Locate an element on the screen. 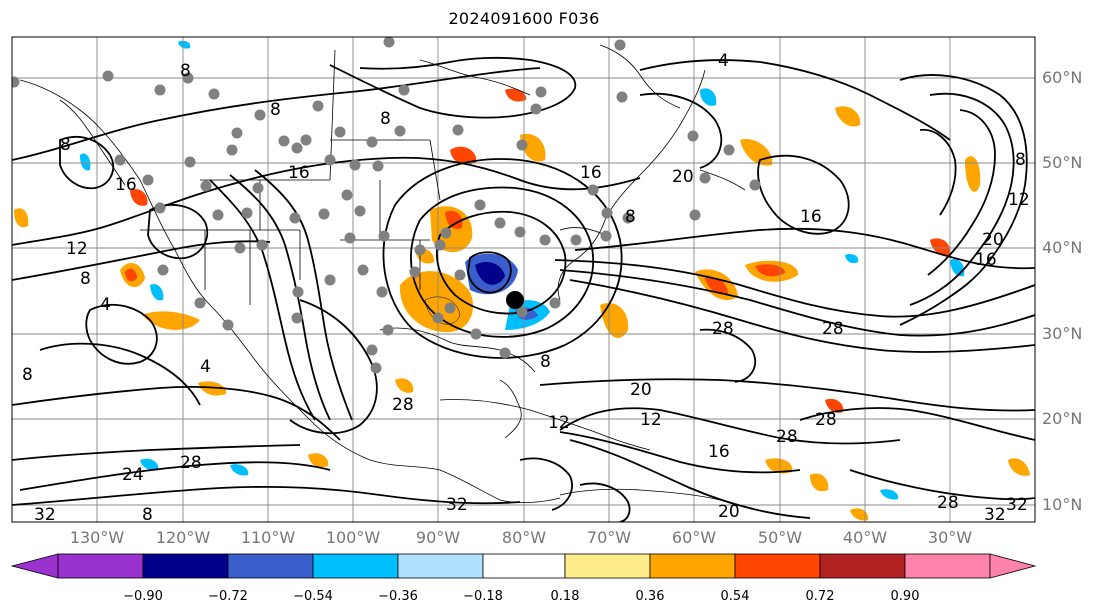 The image size is (1105, 615). colorbar-tick-label: −0.72 is located at coordinates (228, 596).